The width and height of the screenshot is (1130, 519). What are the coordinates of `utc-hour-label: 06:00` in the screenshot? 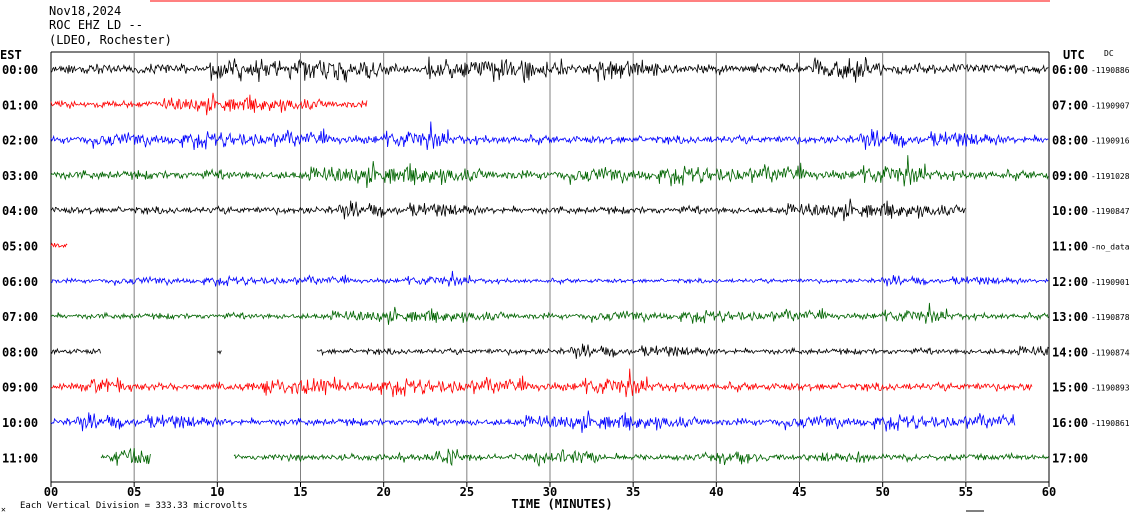 It's located at (1070, 70).